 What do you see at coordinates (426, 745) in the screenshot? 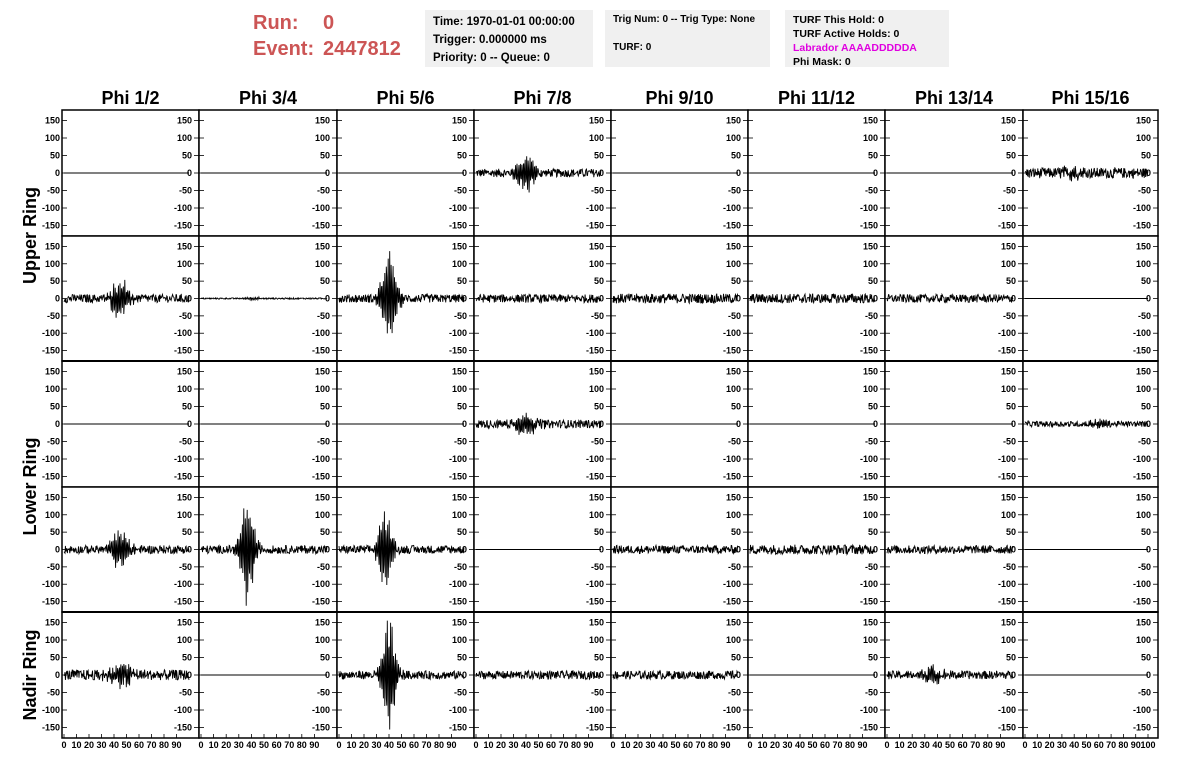
I see `x-tick-label: 70` at bounding box center [426, 745].